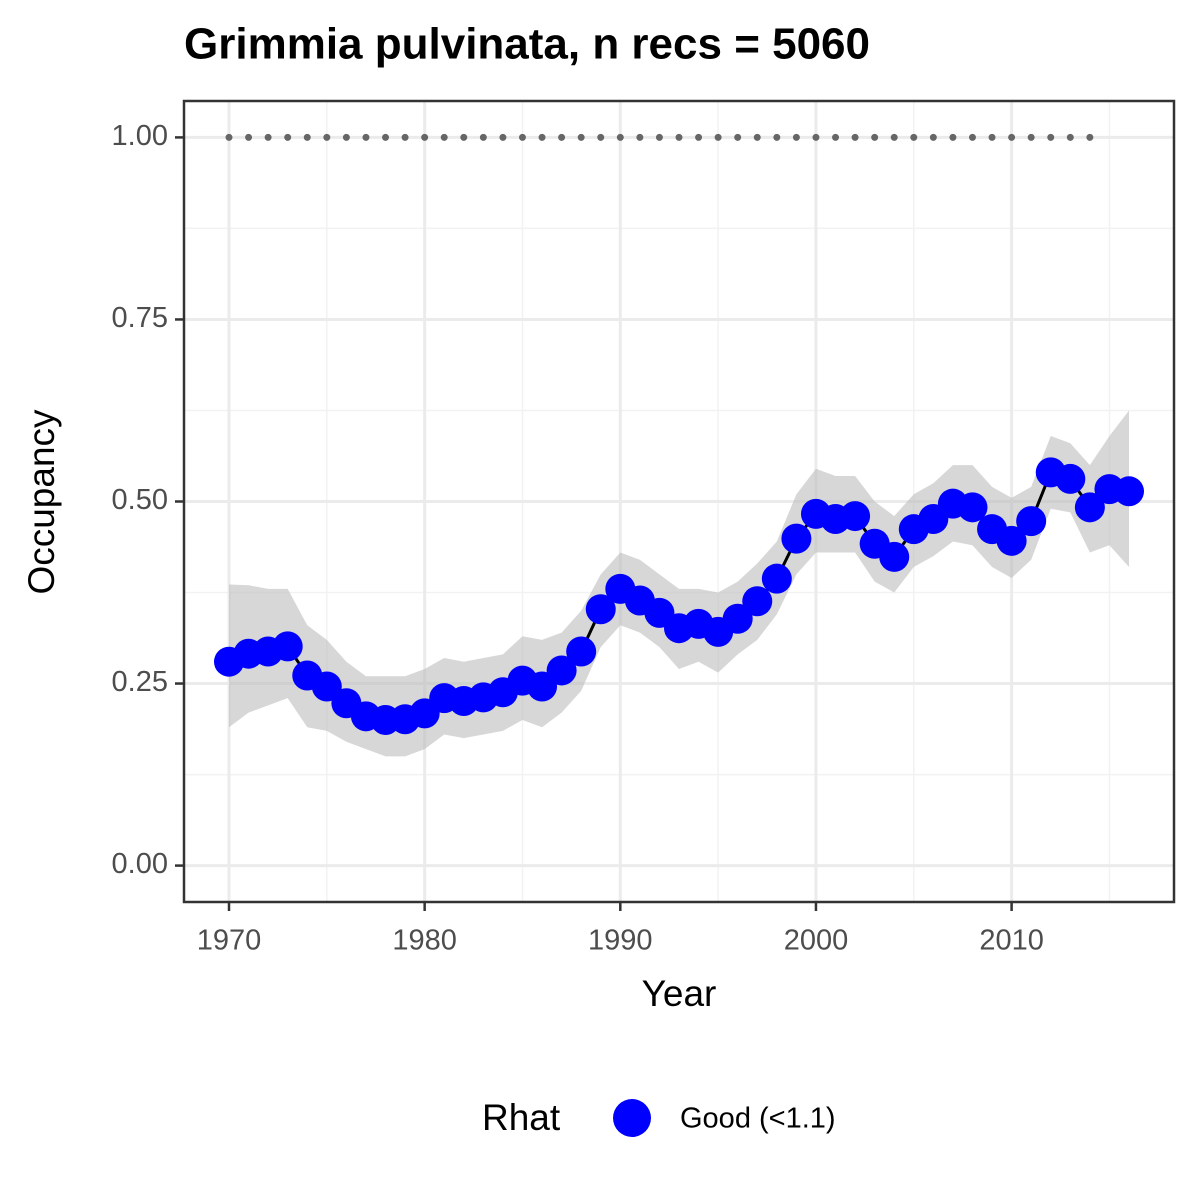 This screenshot has width=1200, height=1200. Describe the element at coordinates (527, 44) in the screenshot. I see `chart-title: Grimmia pulvinata, n recs = 5060` at that location.